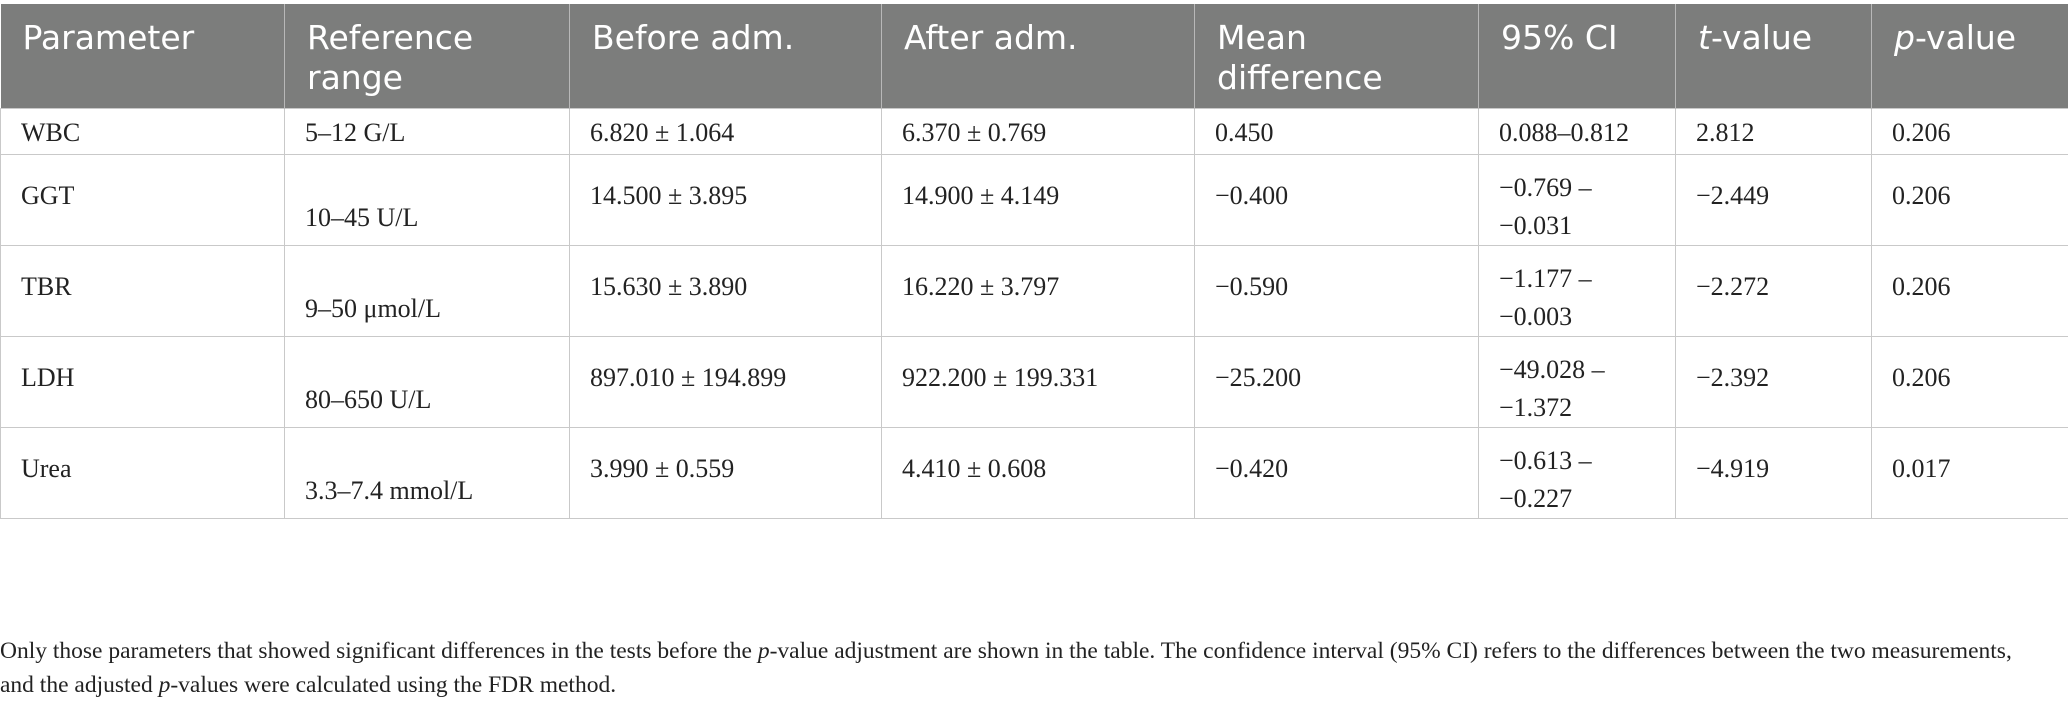  Describe the element at coordinates (1536, 316) in the screenshot. I see `ci-line-2: −0.003` at that location.